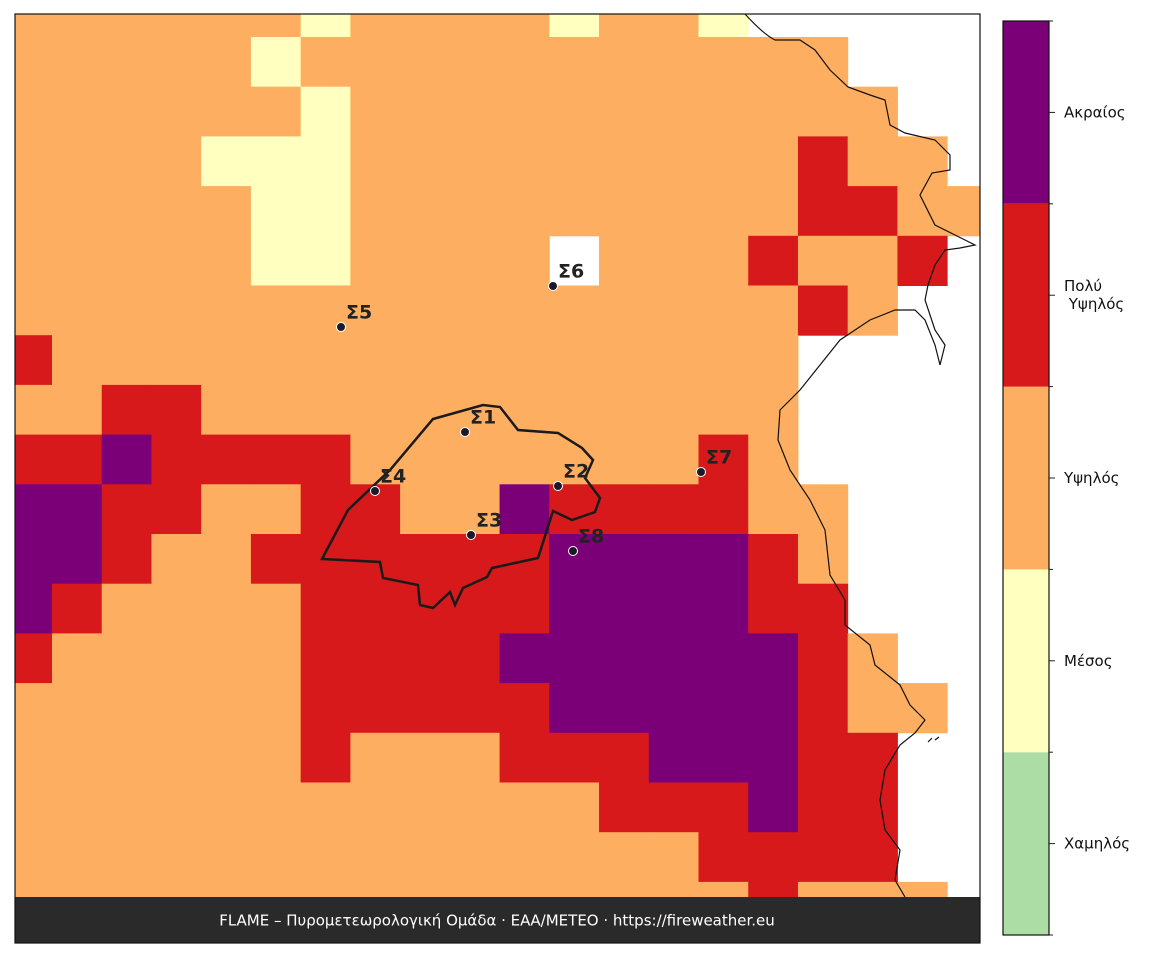 The image size is (1151, 962). Describe the element at coordinates (359, 313) in the screenshot. I see `station-label: Σ5` at that location.